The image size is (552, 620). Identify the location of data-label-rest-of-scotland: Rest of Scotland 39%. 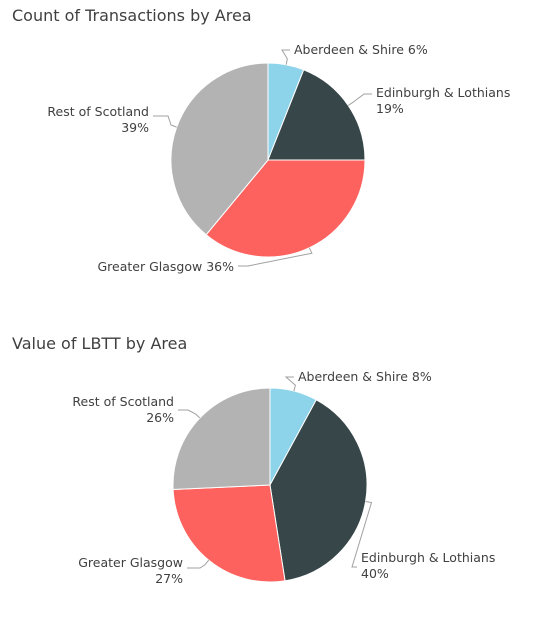
(98, 119).